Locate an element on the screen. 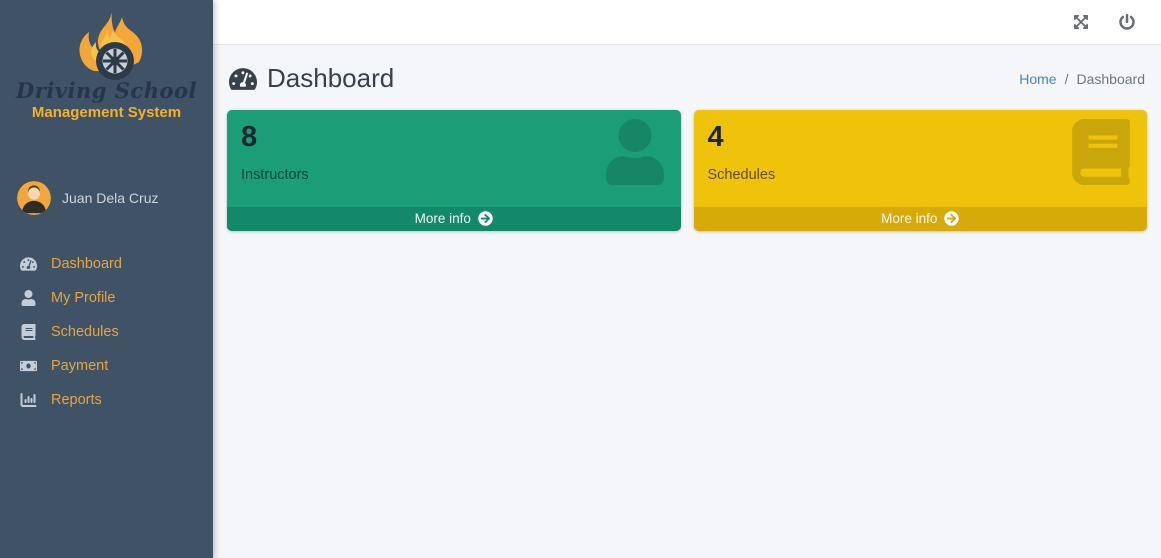 Image resolution: width=1161 pixels, height=558 pixels. user-name: Juan Dela Cruz is located at coordinates (110, 198).